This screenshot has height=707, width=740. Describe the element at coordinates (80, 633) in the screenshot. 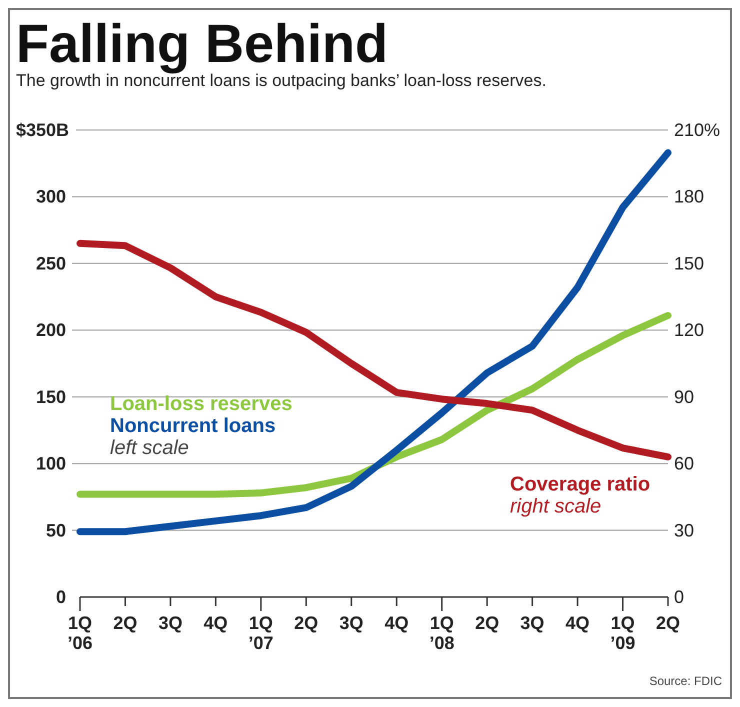

I see `x-tick-label: 1Q ’06` at that location.